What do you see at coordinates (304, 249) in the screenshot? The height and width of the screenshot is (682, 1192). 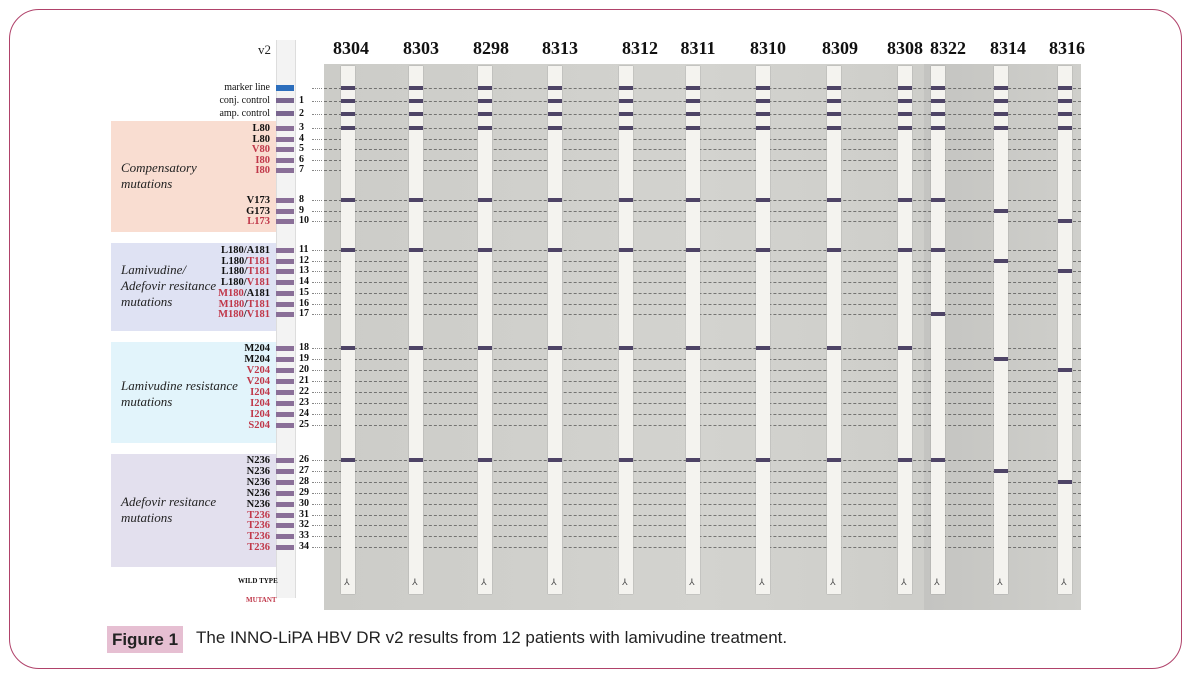 I see `probe-number: 11` at bounding box center [304, 249].